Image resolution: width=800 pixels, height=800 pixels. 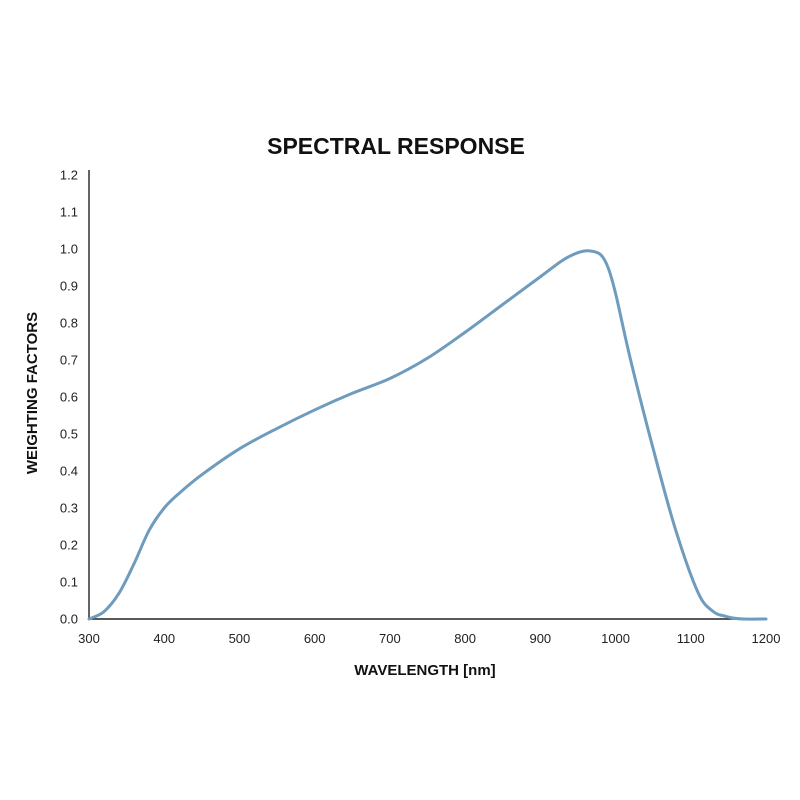 I want to click on y-tick-label: 0.8, so click(x=69, y=323).